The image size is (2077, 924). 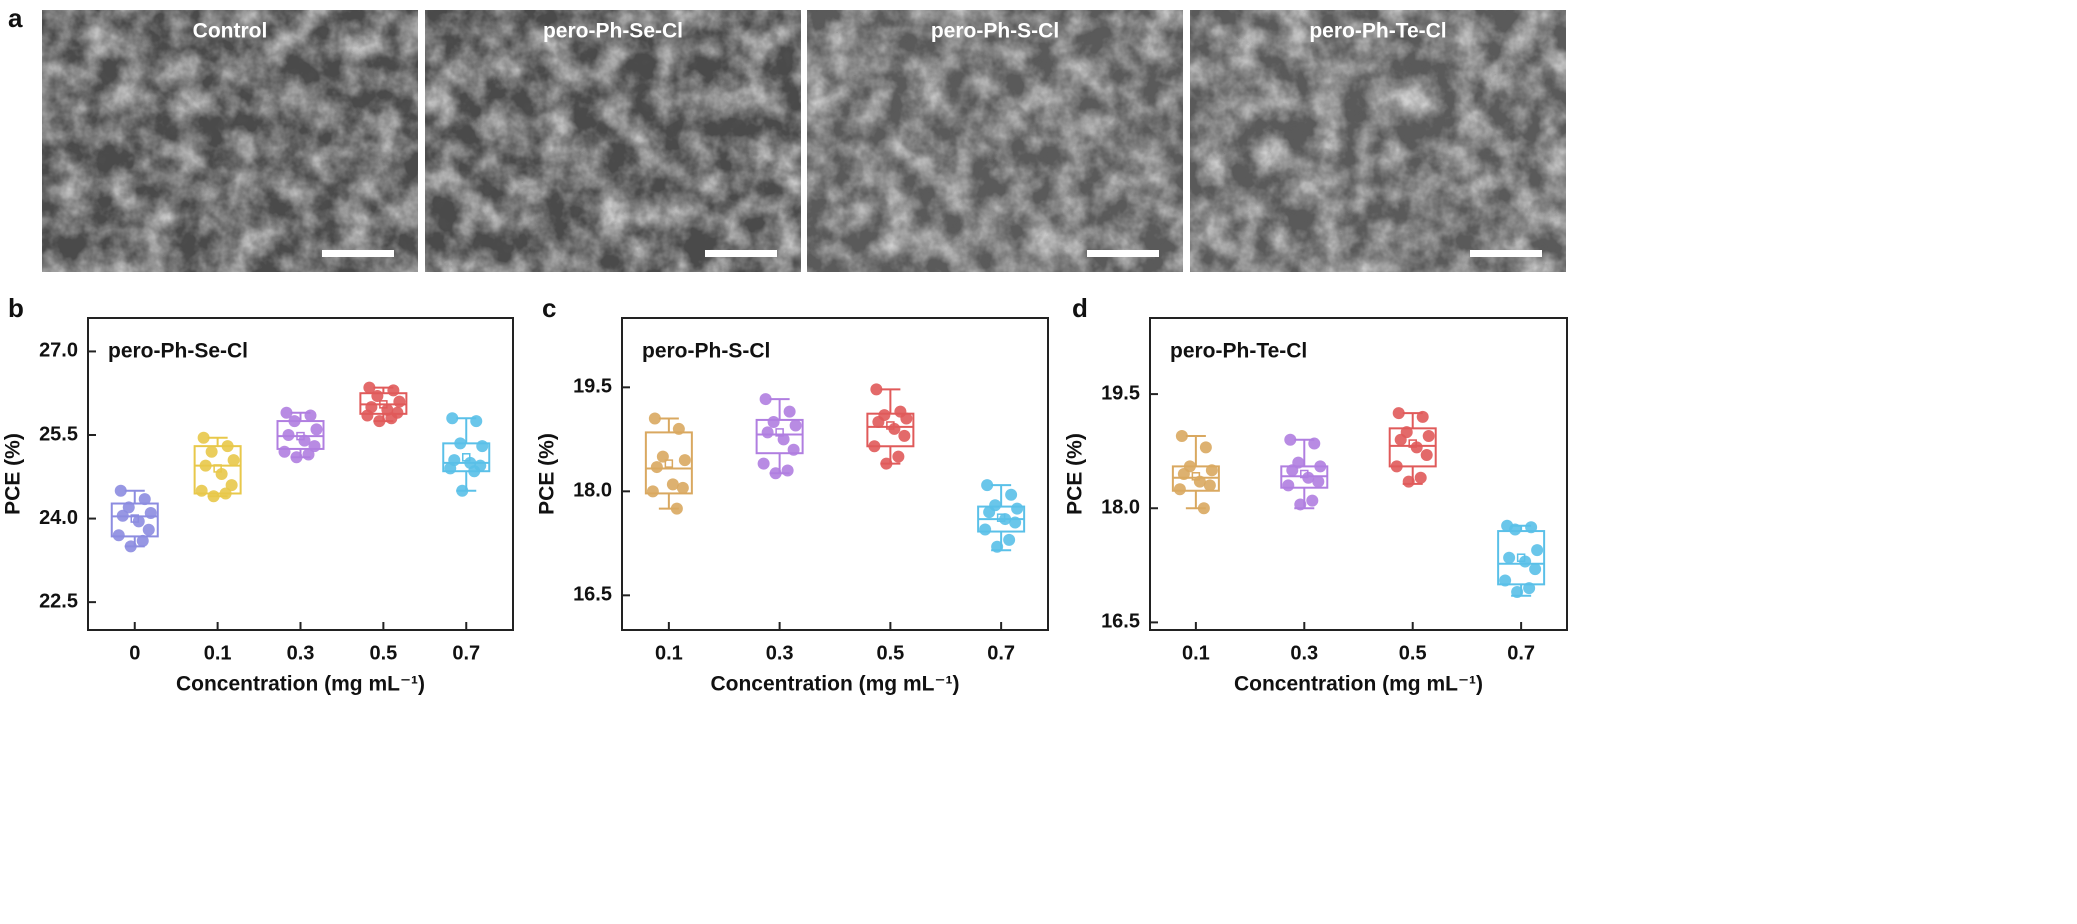 What do you see at coordinates (549, 308) in the screenshot?
I see `panel-label: c` at bounding box center [549, 308].